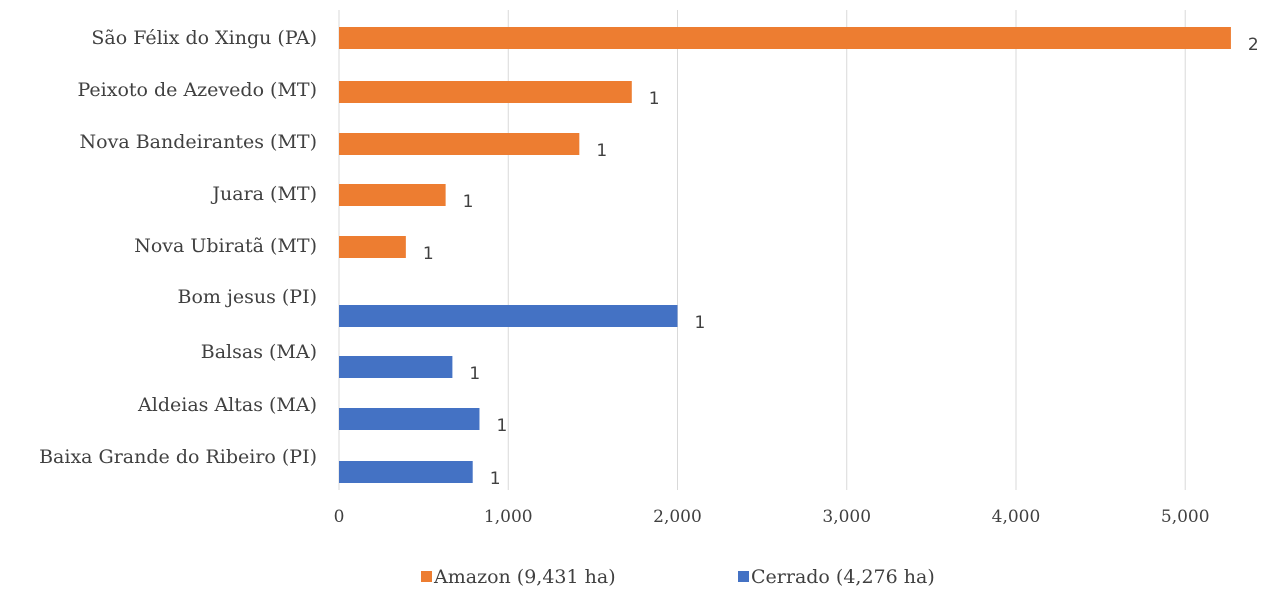 The image size is (1267, 604). What do you see at coordinates (225, 246) in the screenshot?
I see `category-label: Nova Ubiratã (MT)` at bounding box center [225, 246].